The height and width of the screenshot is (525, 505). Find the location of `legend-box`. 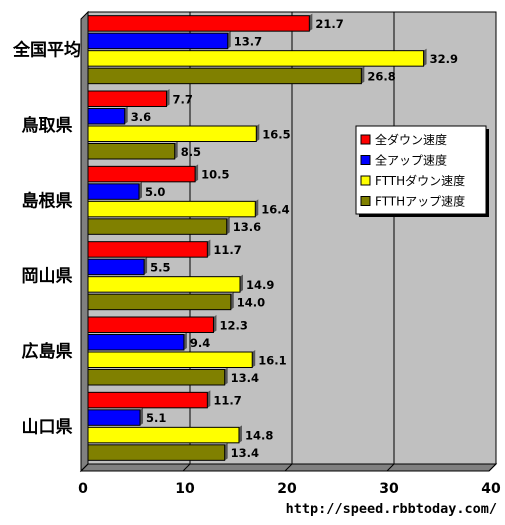

legend-box is located at coordinates (421, 170).